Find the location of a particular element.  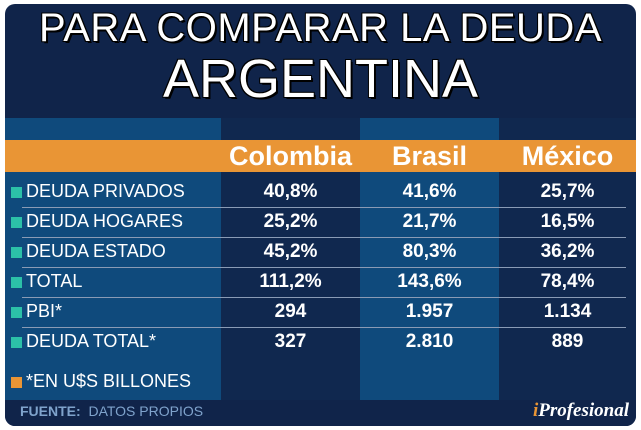

cell-value: 143,6% is located at coordinates (429, 281).